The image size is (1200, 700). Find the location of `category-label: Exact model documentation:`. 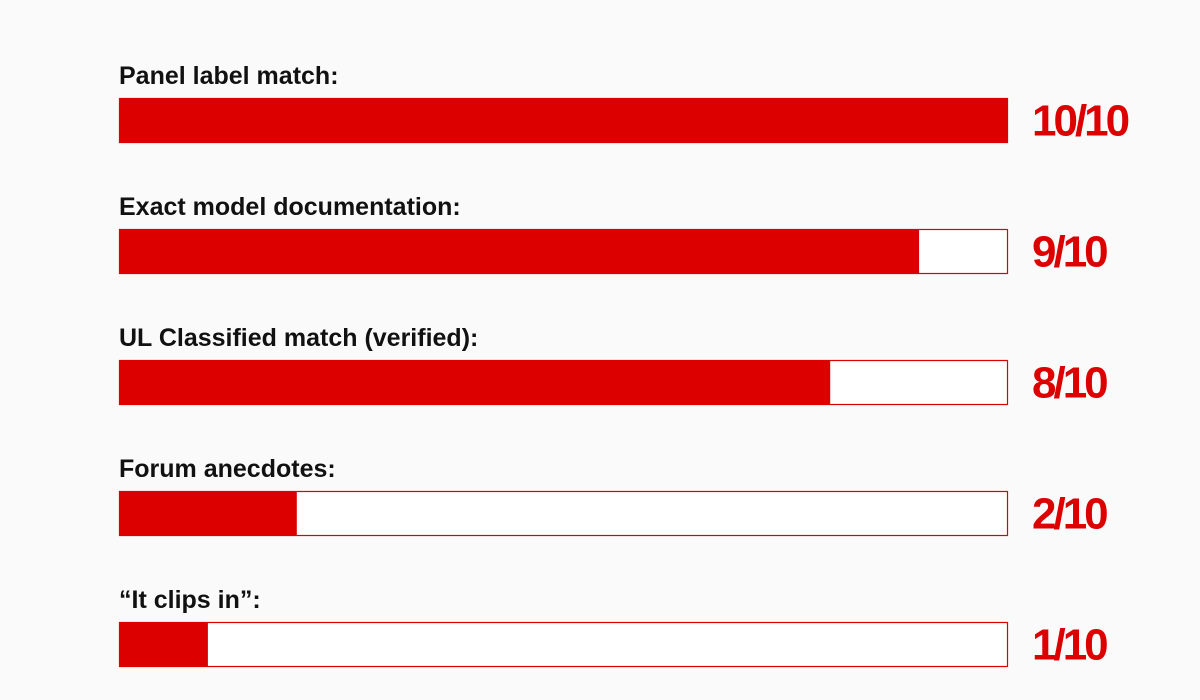

category-label: Exact model documentation: is located at coordinates (290, 207).